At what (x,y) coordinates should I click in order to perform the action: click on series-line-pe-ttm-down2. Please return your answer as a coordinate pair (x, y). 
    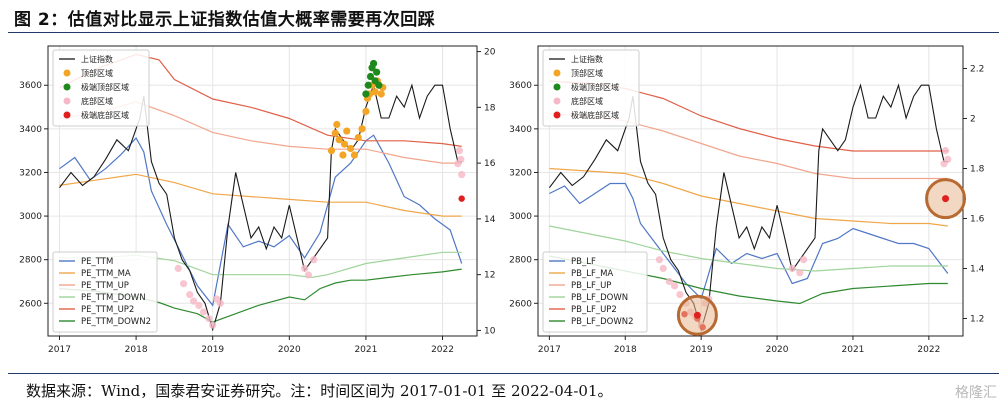
    Looking at the image, I should click on (260, 295).